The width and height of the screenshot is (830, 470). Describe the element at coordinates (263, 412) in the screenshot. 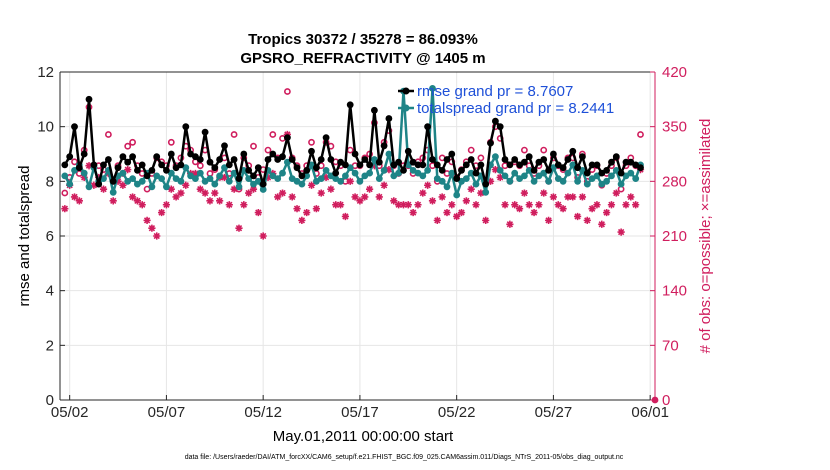

I see `bottom-tick-label-2: 05/12` at that location.